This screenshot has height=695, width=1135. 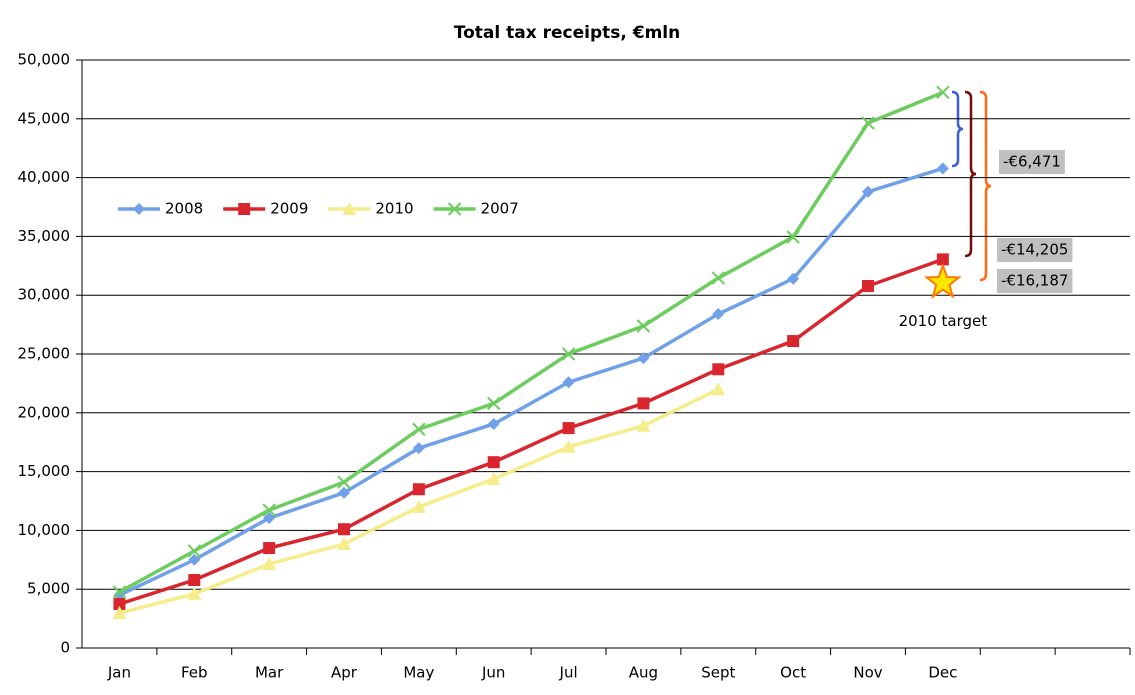 What do you see at coordinates (44, 412) in the screenshot?
I see `y-tick-label: 20,000` at bounding box center [44, 412].